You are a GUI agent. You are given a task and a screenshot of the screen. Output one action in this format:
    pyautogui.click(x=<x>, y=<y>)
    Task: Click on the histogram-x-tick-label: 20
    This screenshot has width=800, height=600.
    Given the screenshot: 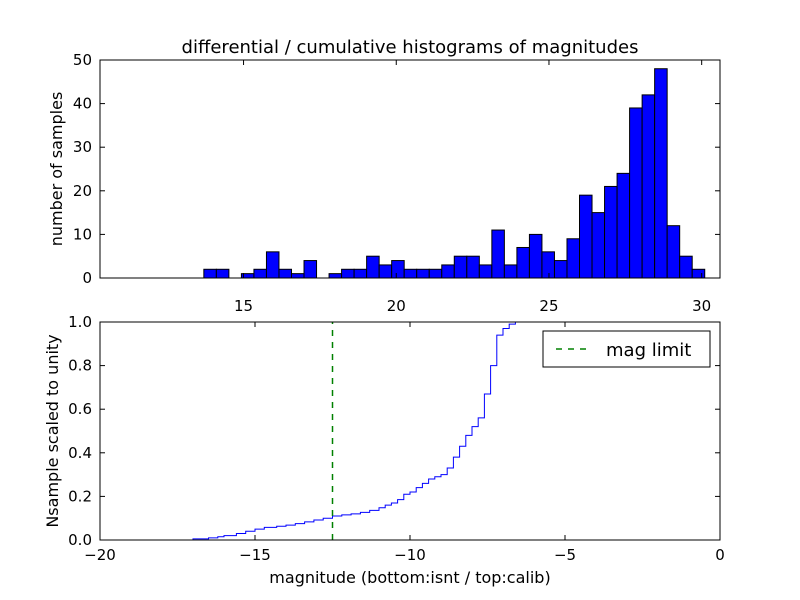 What is the action you would take?
    pyautogui.click(x=396, y=306)
    